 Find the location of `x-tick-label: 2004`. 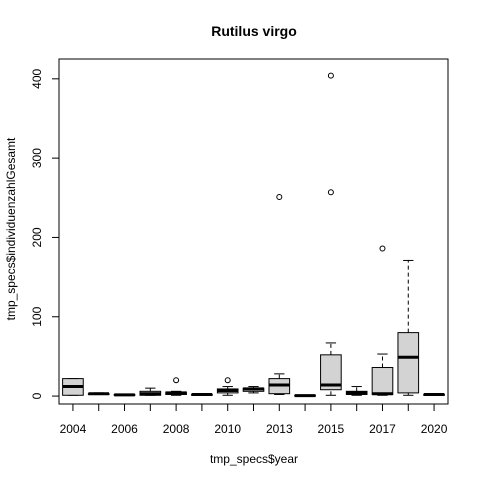

x-tick-label: 2004 is located at coordinates (73, 429).